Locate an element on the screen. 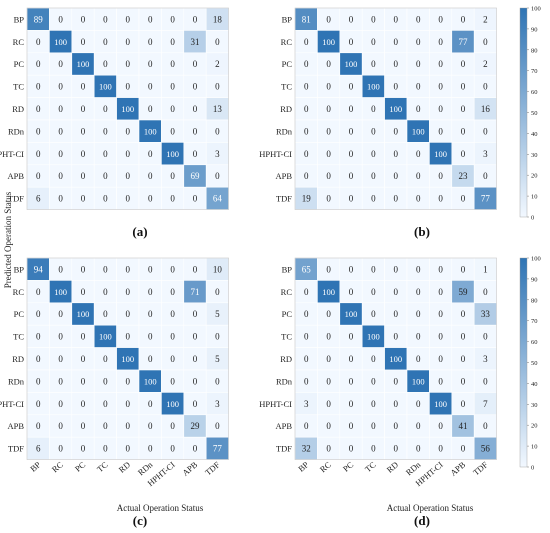 The width and height of the screenshot is (550, 533). y-tick-label: TC is located at coordinates (286, 337).